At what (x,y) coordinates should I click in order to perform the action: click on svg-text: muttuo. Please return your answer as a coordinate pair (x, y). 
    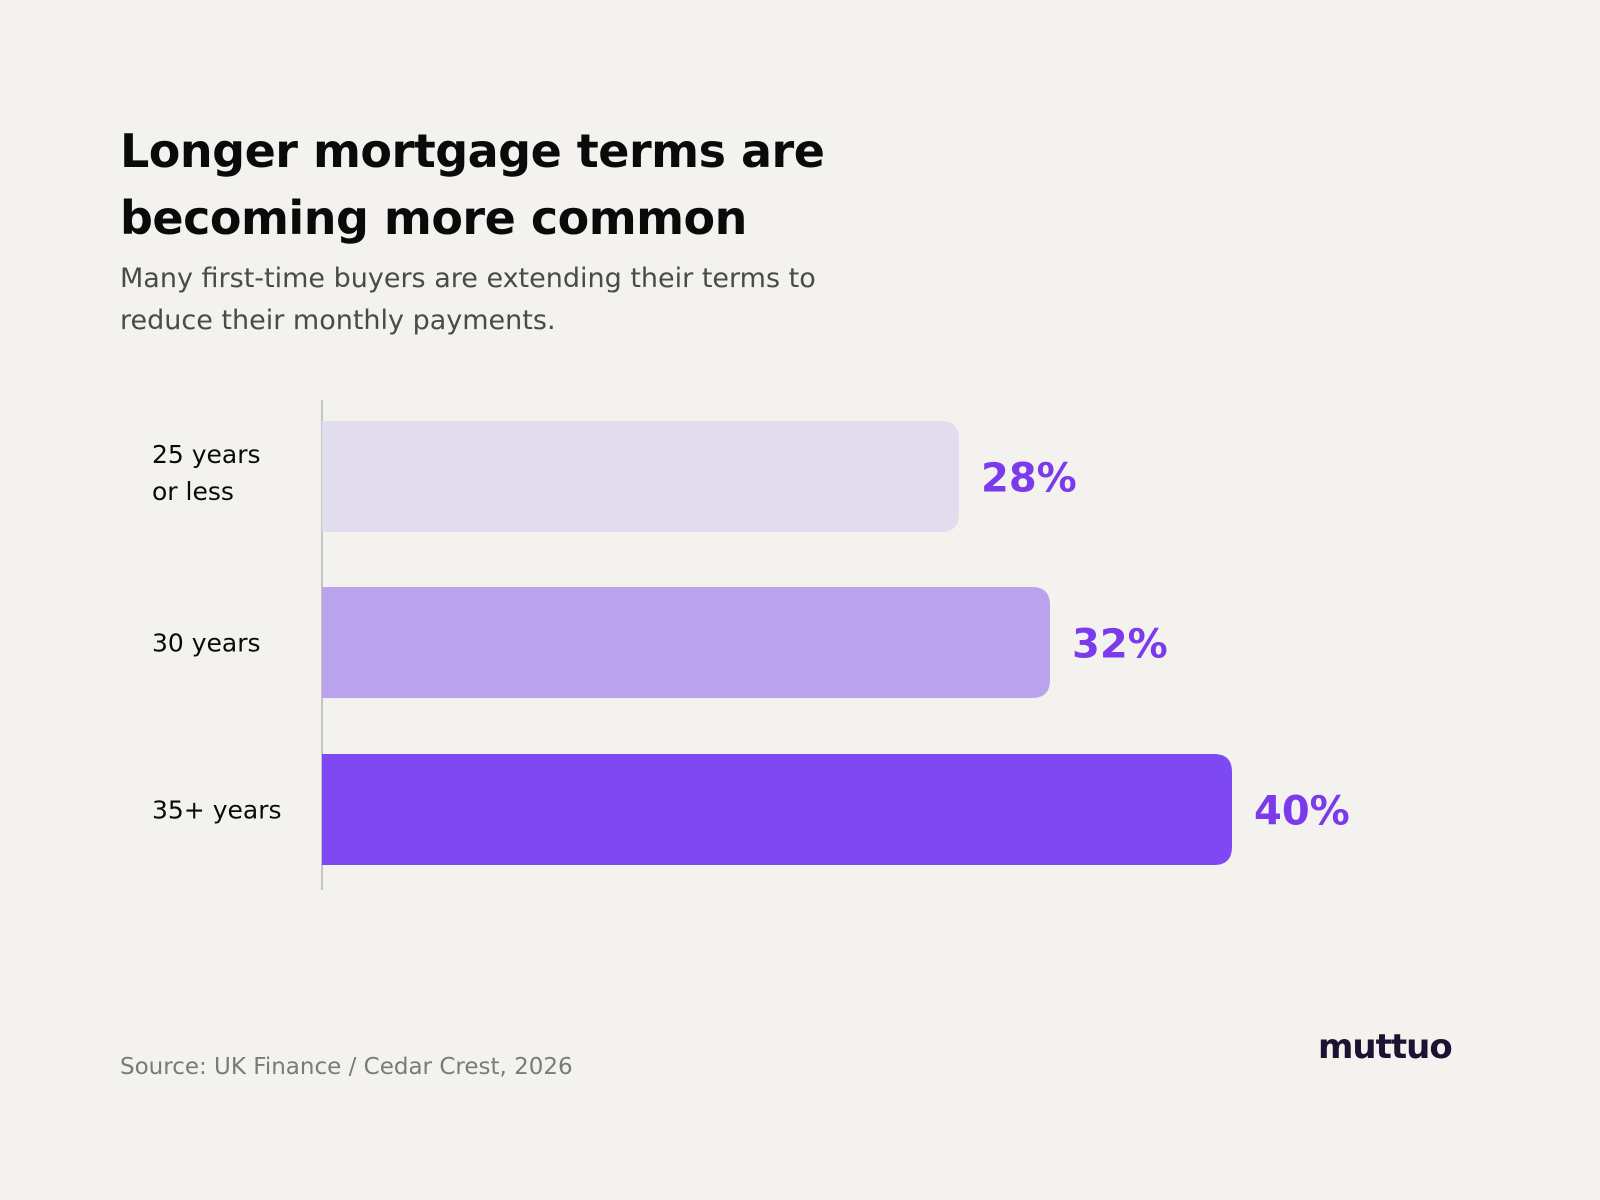
    Looking at the image, I should click on (1385, 1047).